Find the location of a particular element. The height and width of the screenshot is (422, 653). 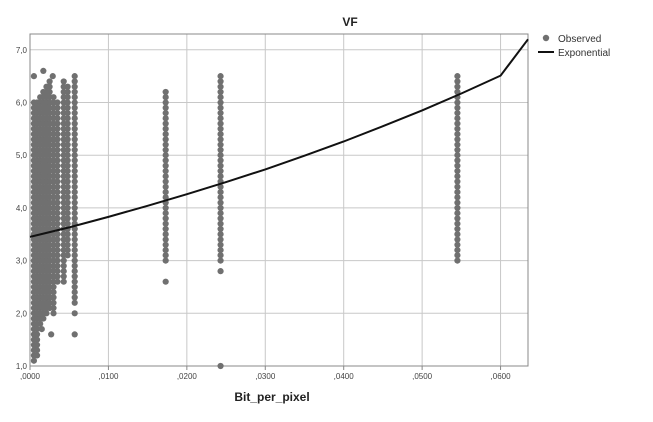

chart-title: VF is located at coordinates (349, 22).